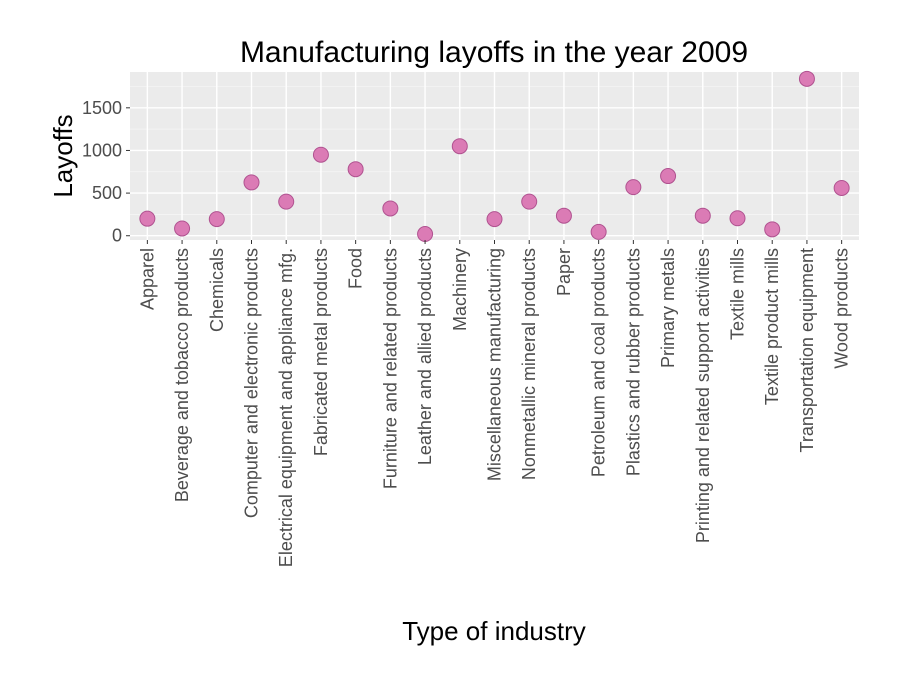  I want to click on y-tick-label: 1500, so click(102, 108).